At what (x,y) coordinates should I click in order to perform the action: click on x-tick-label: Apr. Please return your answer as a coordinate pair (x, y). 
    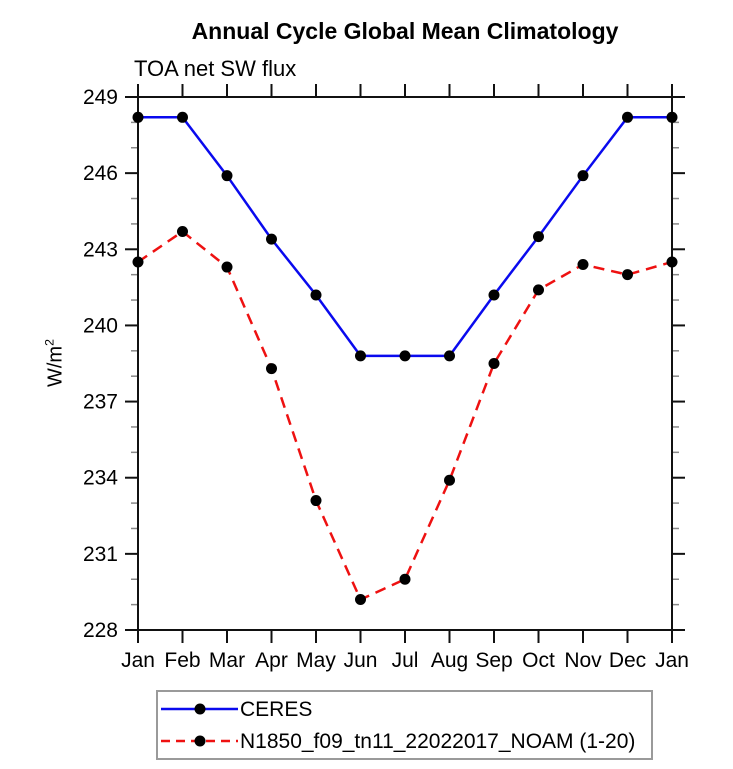
    Looking at the image, I should click on (271, 660).